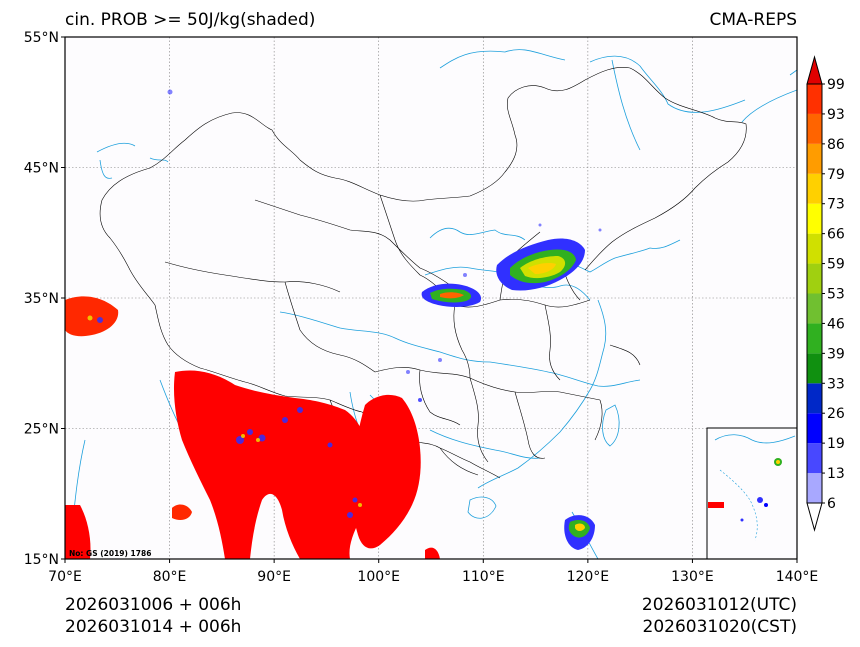  Describe the element at coordinates (65, 577) in the screenshot. I see `lon-tick-label: 70°E` at that location.